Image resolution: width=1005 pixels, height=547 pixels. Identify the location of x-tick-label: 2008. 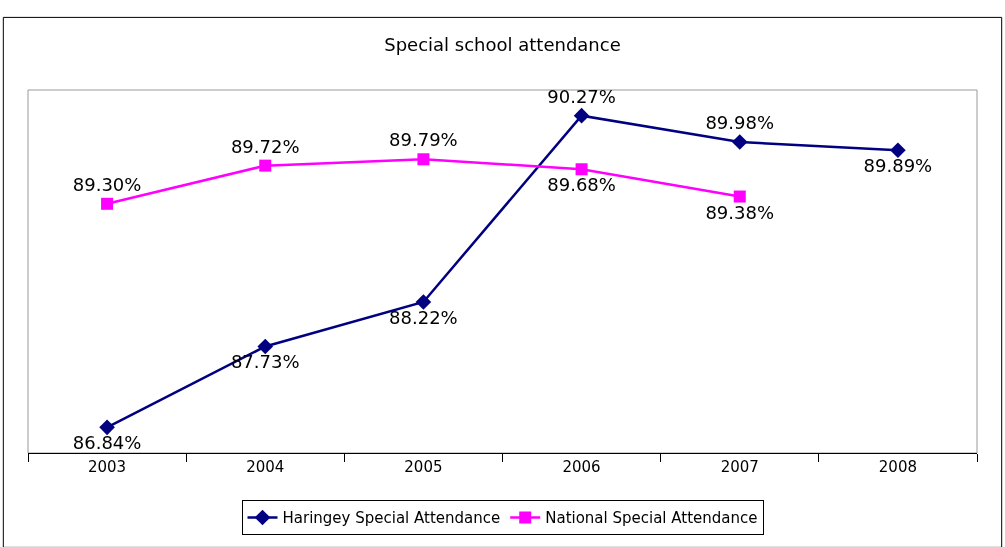
(898, 467).